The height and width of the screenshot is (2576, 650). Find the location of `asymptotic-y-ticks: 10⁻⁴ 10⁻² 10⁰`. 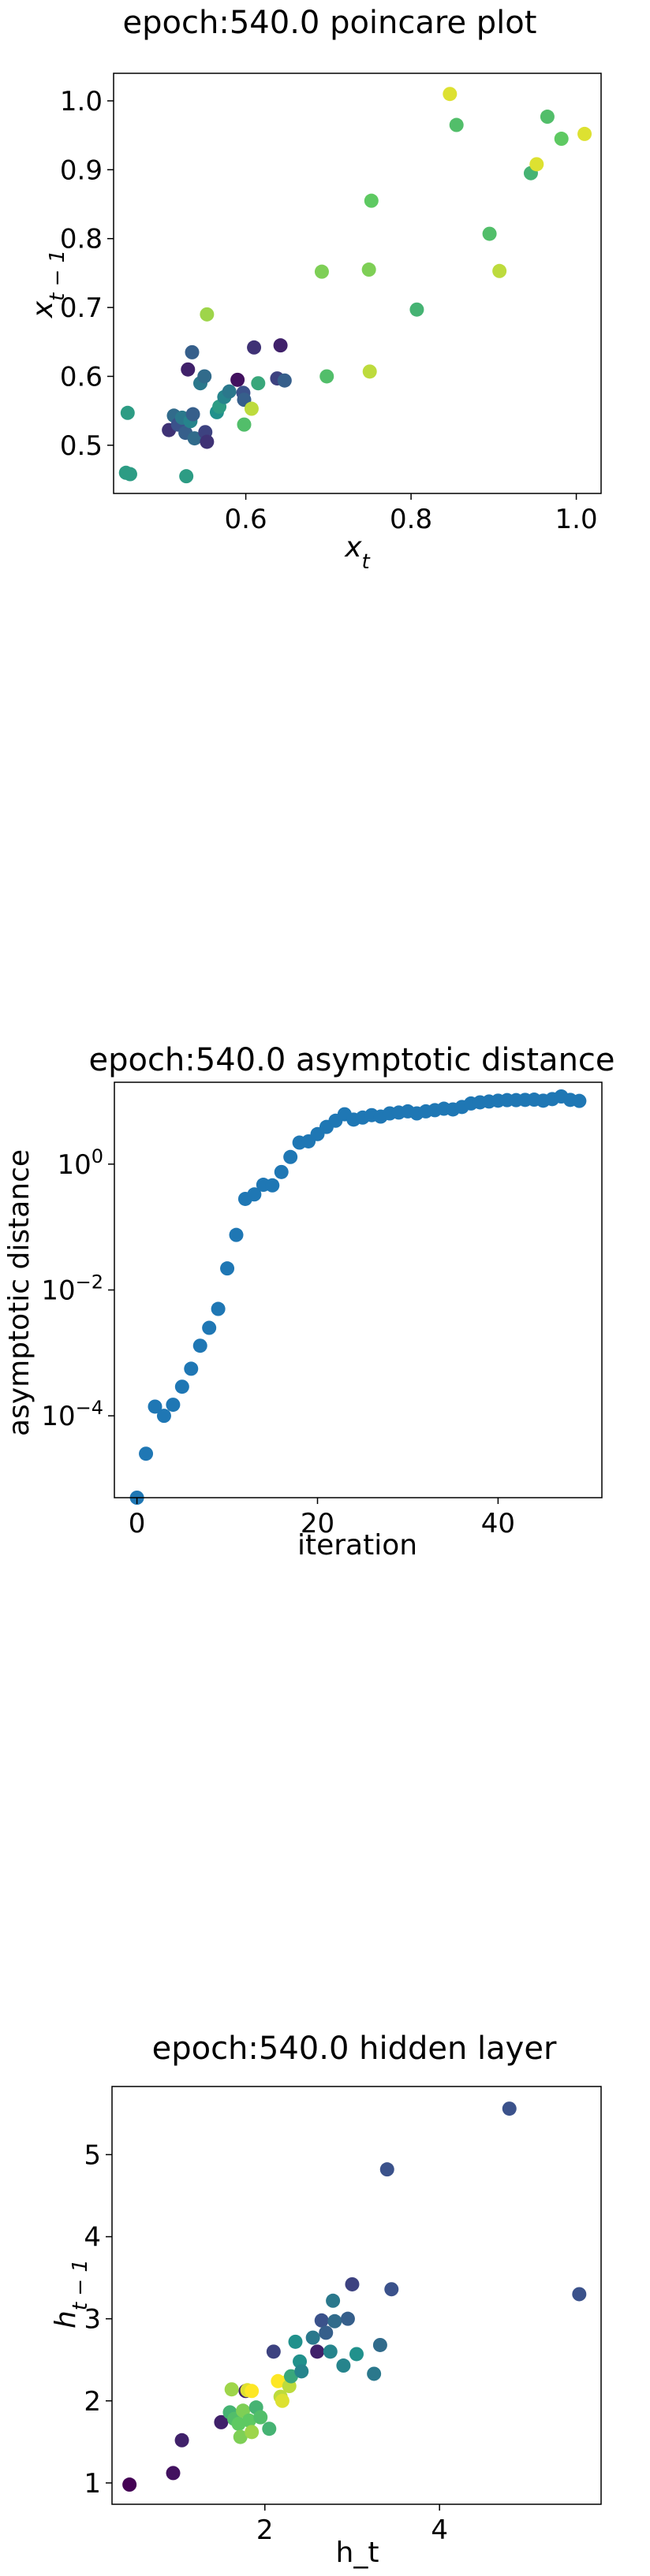

asymptotic-y-ticks: 10⁻⁴ 10⁻² 10⁰ is located at coordinates (77, 1288).